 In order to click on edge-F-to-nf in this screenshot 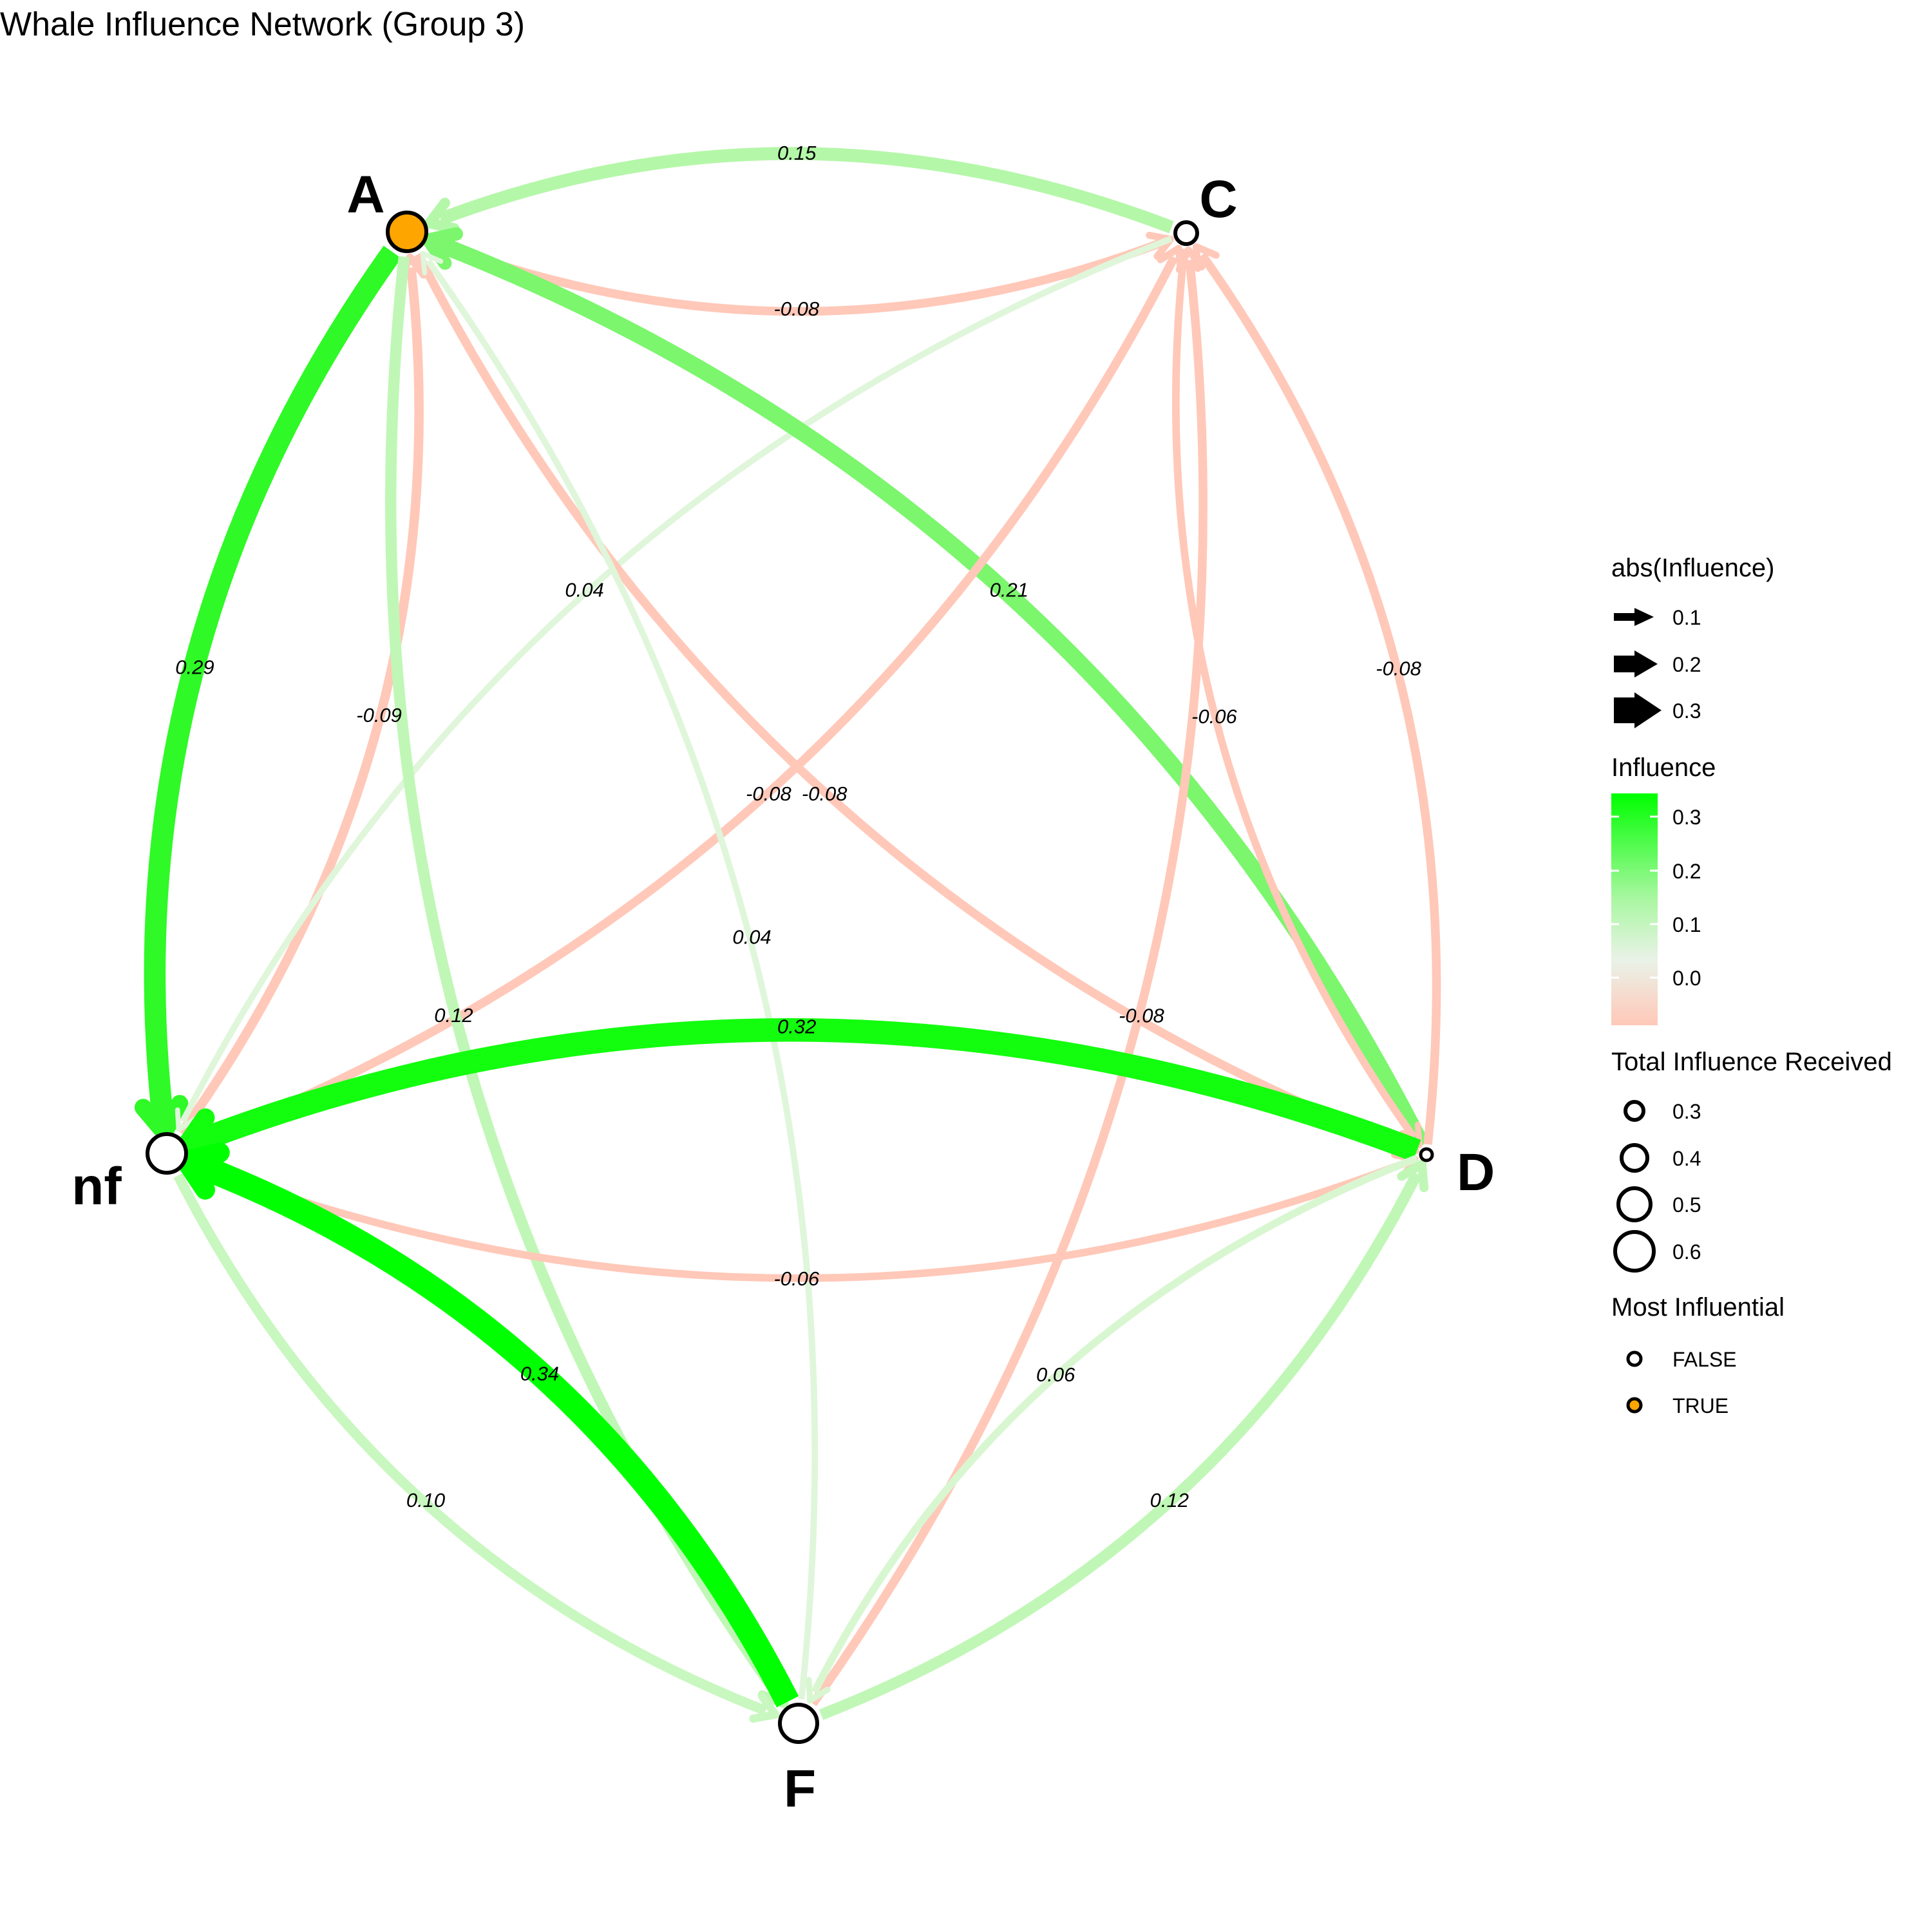, I will do `click(487, 1425)`.